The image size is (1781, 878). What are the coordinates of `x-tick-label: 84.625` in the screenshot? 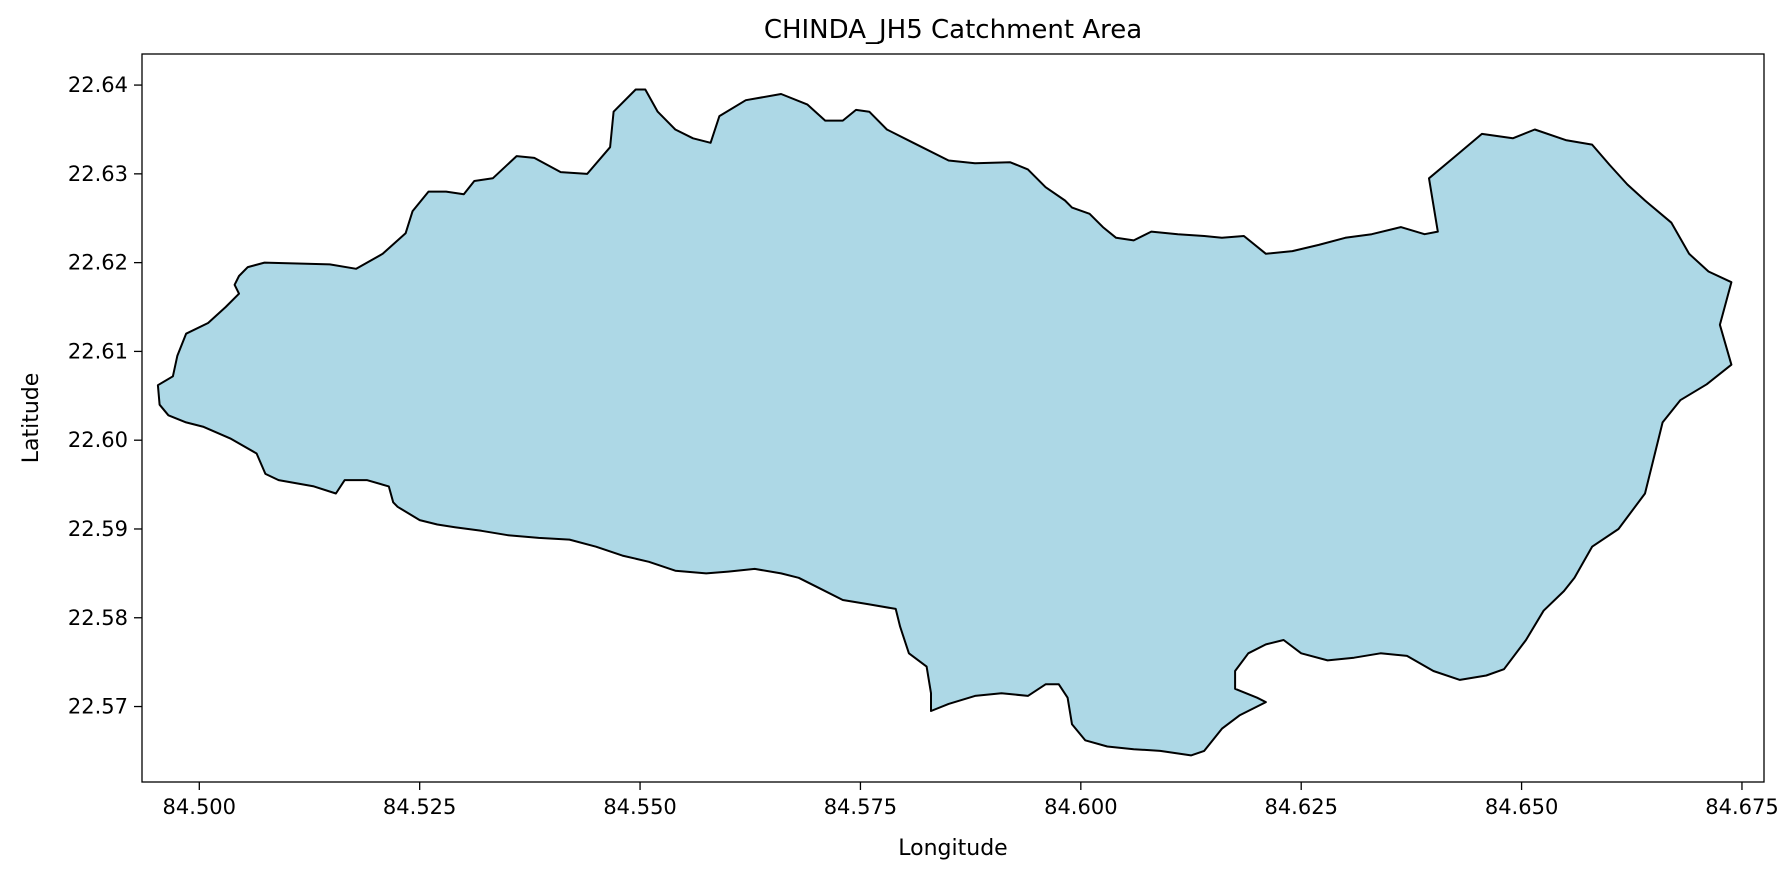 It's located at (1300, 807).